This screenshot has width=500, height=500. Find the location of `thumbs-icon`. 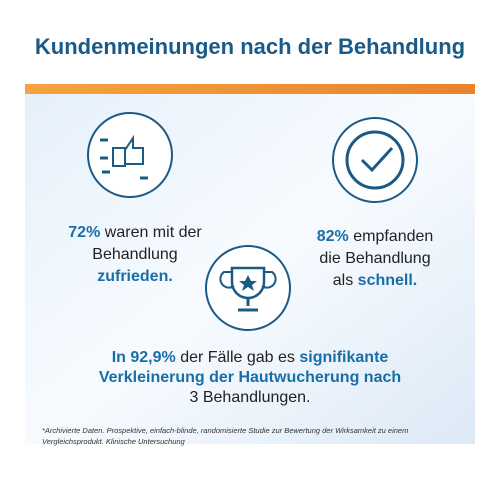

thumbs-icon is located at coordinates (130, 155).